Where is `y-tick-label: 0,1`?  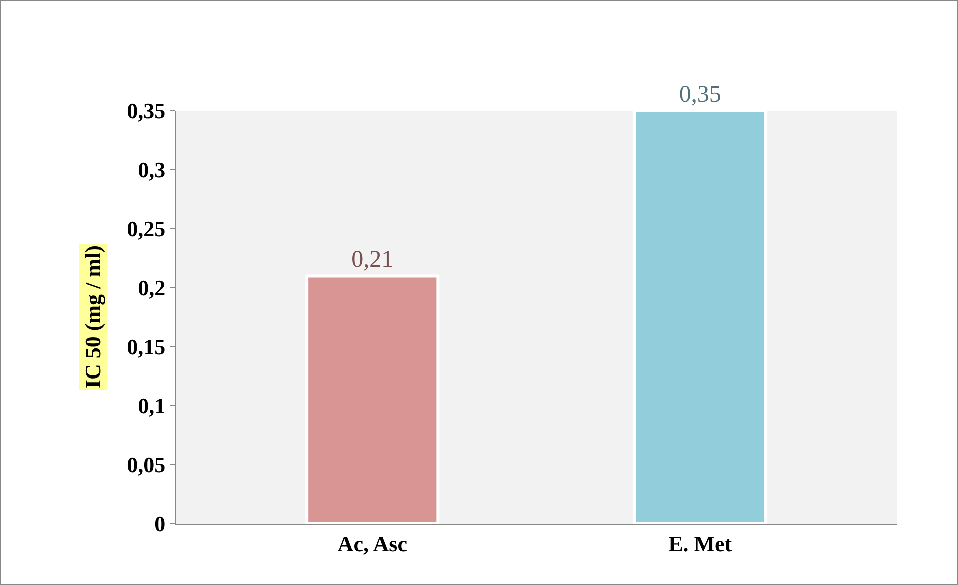
y-tick-label: 0,1 is located at coordinates (152, 406).